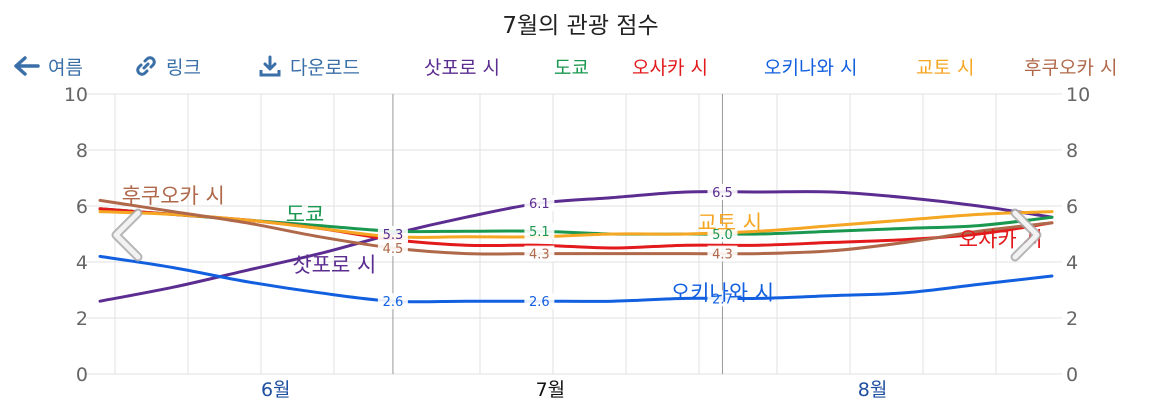 The height and width of the screenshot is (410, 1161). Describe the element at coordinates (811, 67) in the screenshot. I see `legend-item-okinawa: 오키나와 시` at that location.